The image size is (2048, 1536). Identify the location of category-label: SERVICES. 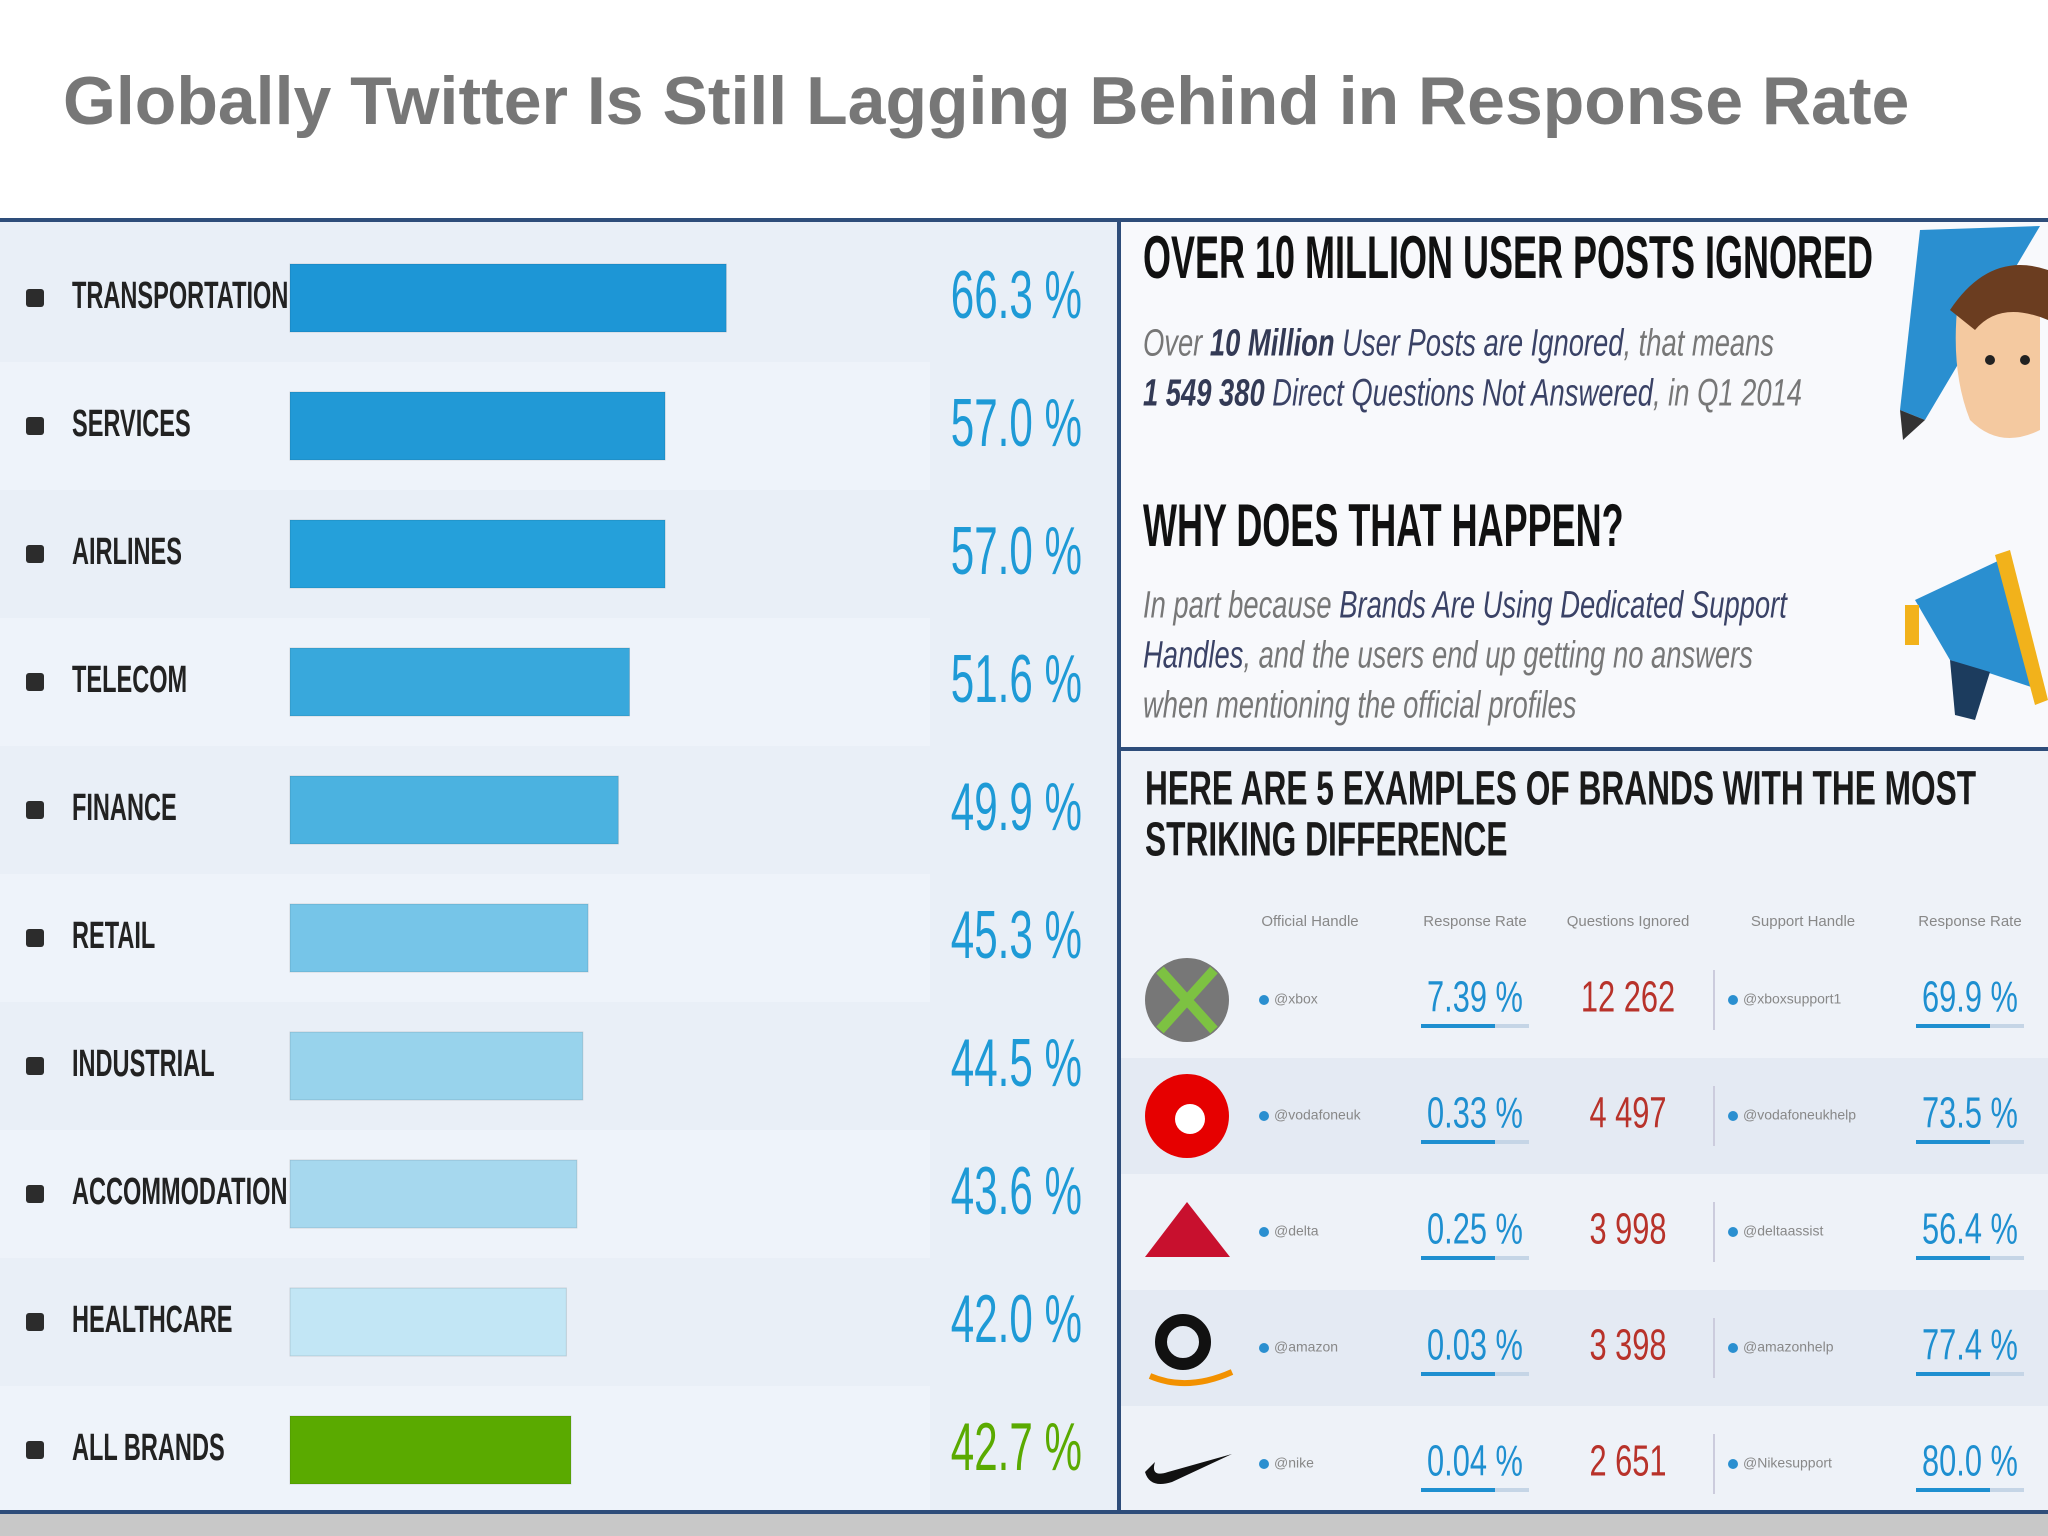
(131, 422).